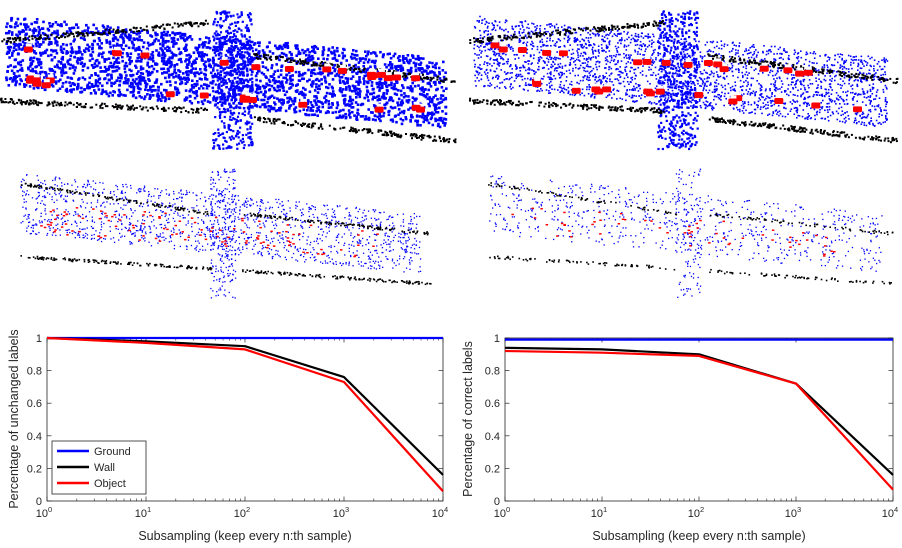 The image size is (902, 548). What do you see at coordinates (226, 233) in the screenshot?
I see `subsampled-cloud-left` at bounding box center [226, 233].